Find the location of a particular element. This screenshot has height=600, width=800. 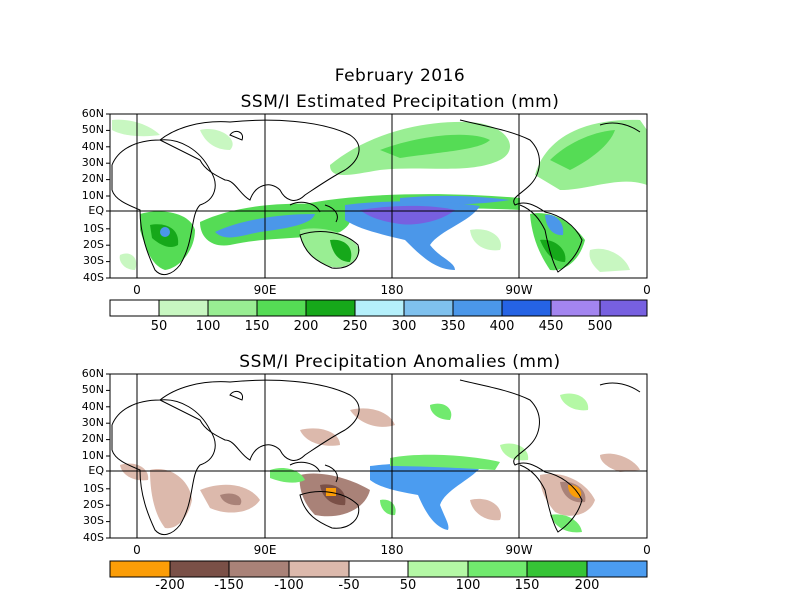

map2-title: SSM/I Precipitation Anomalies (mm) is located at coordinates (400, 362).